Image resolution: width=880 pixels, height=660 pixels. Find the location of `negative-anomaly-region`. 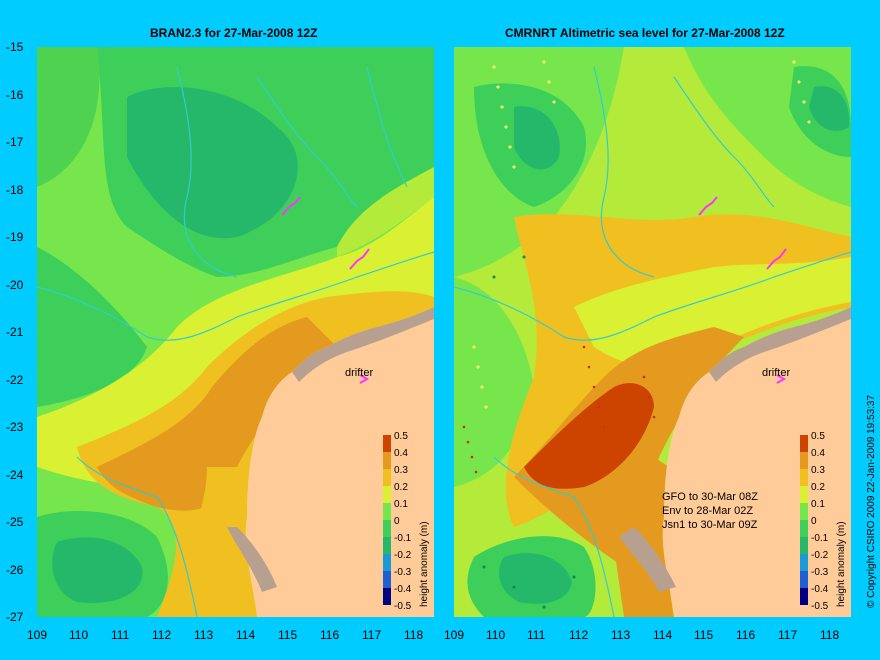

negative-anomaly-region is located at coordinates (92, 327).